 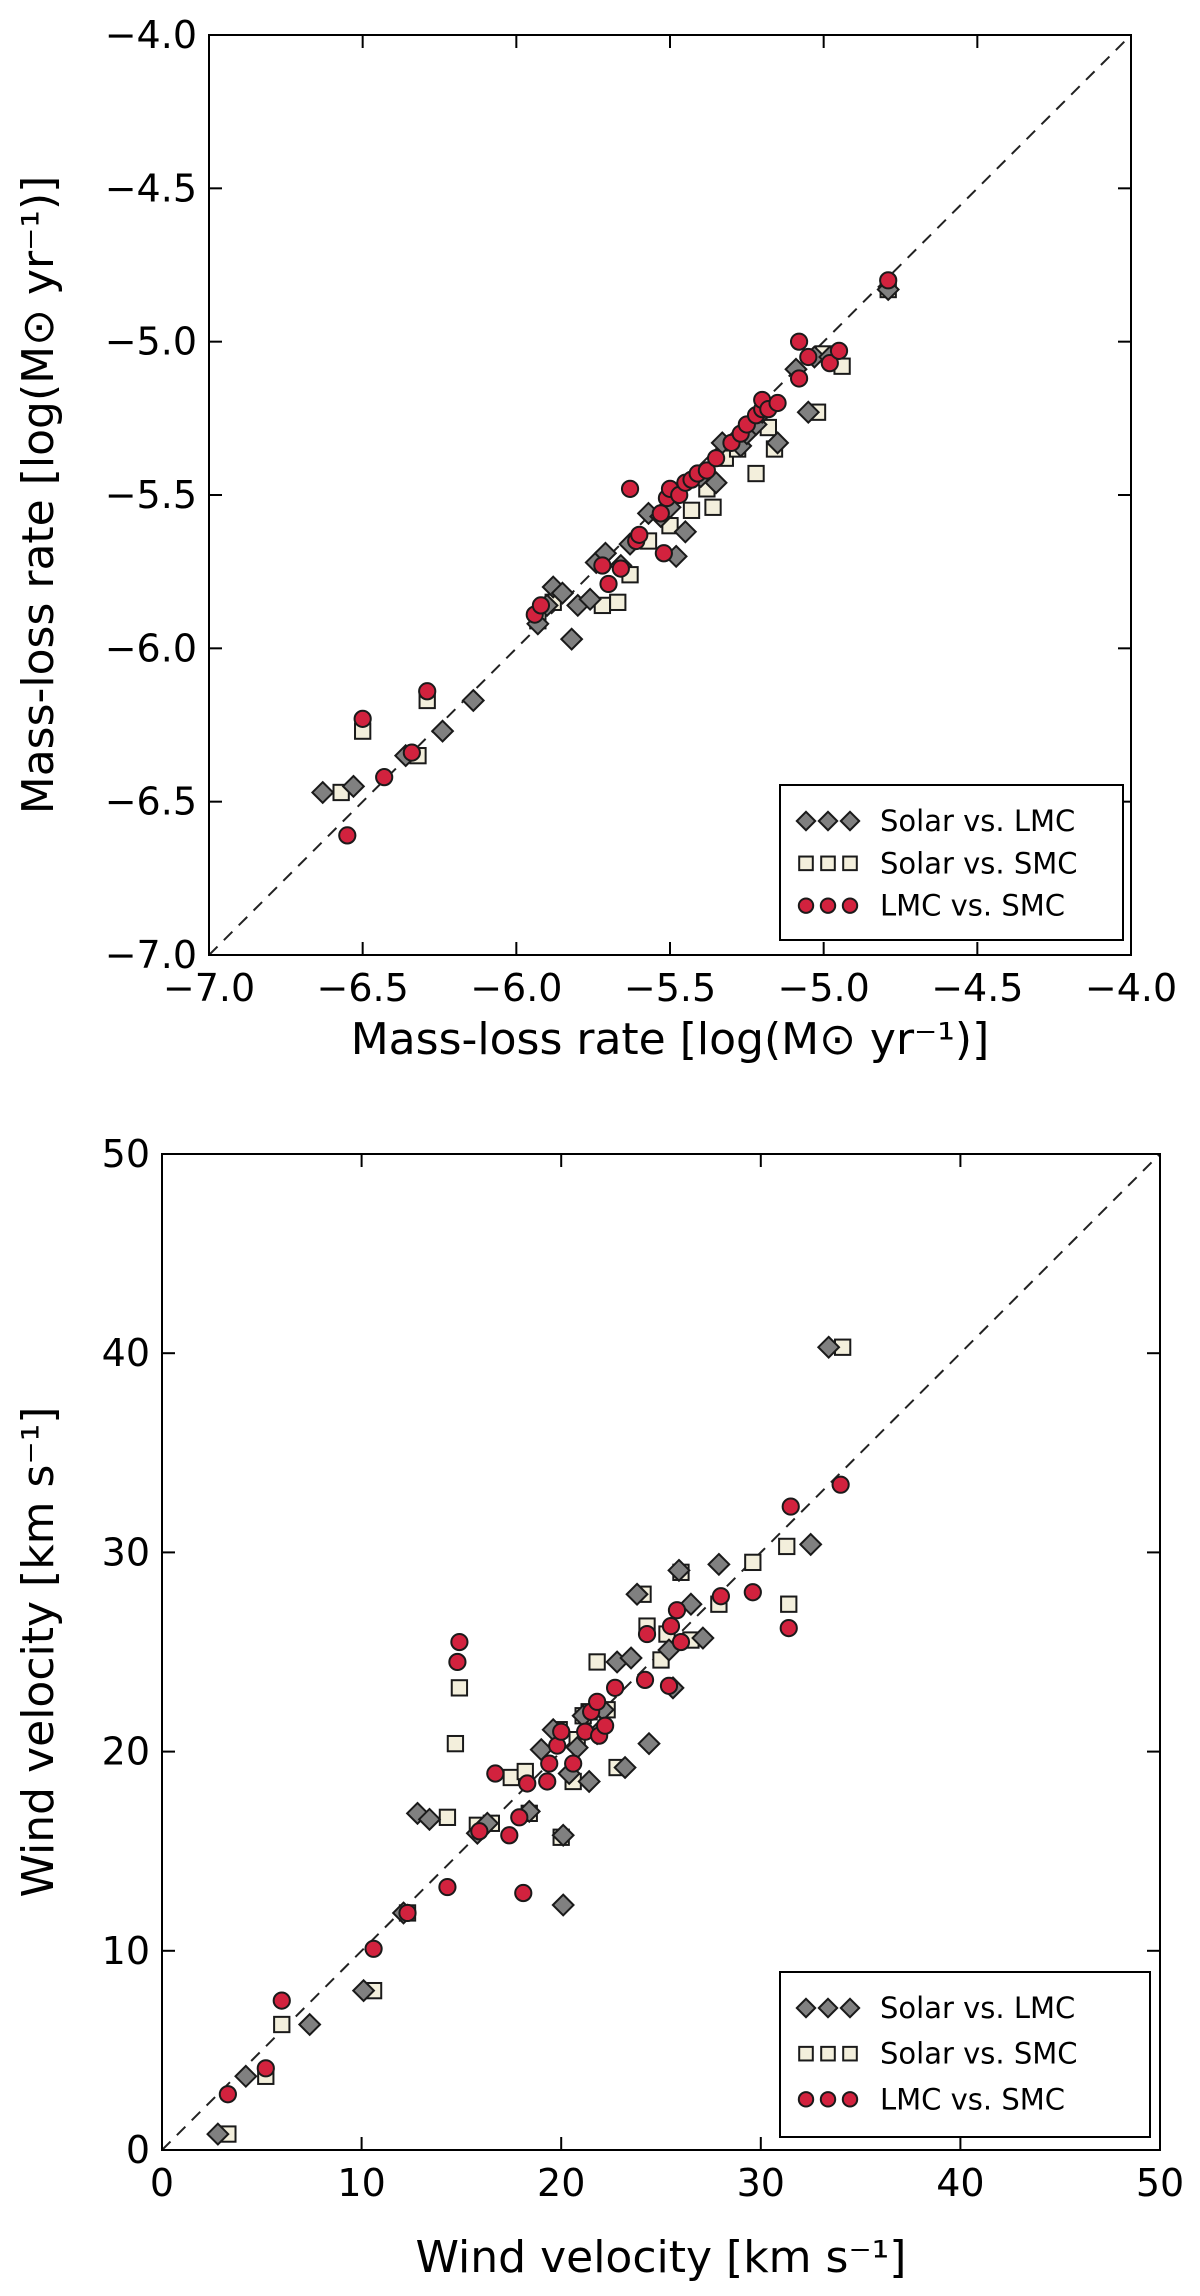 I want to click on x-tick-label: −5.0, so click(x=824, y=988).